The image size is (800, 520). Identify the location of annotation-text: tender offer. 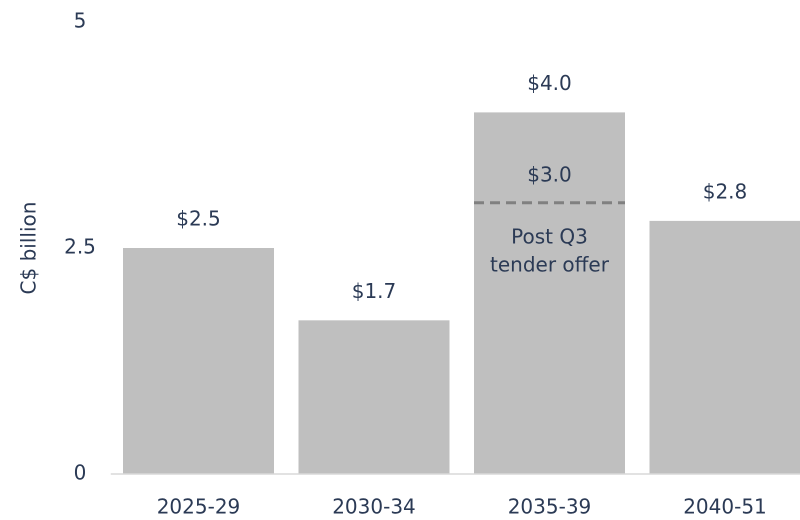
(550, 264).